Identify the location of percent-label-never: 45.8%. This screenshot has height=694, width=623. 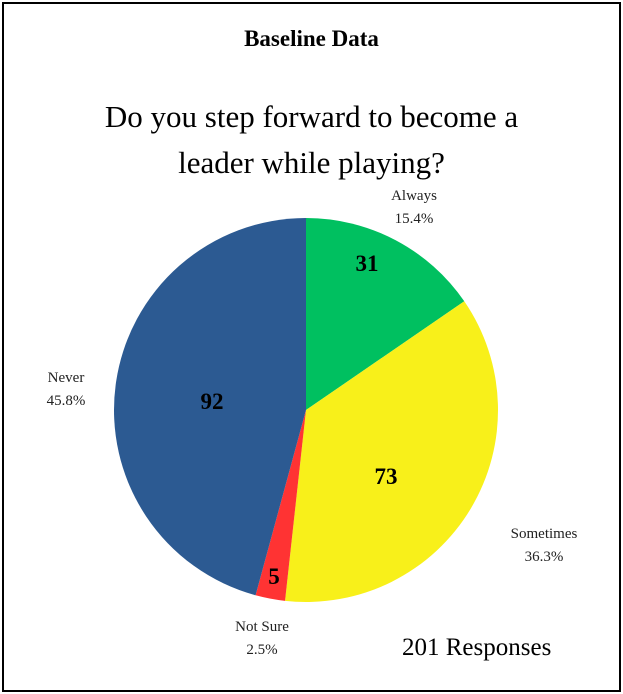
(66, 401).